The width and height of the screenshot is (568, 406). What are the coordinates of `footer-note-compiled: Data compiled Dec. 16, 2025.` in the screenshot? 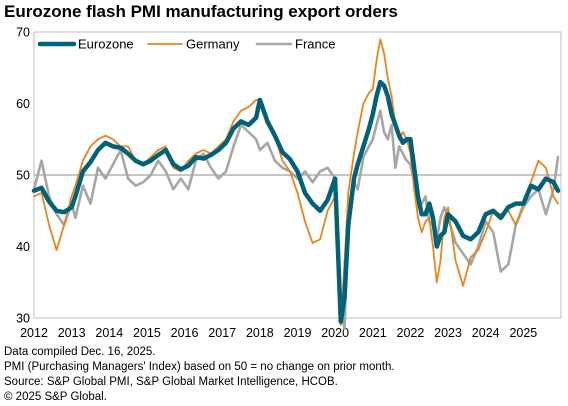 It's located at (80, 352).